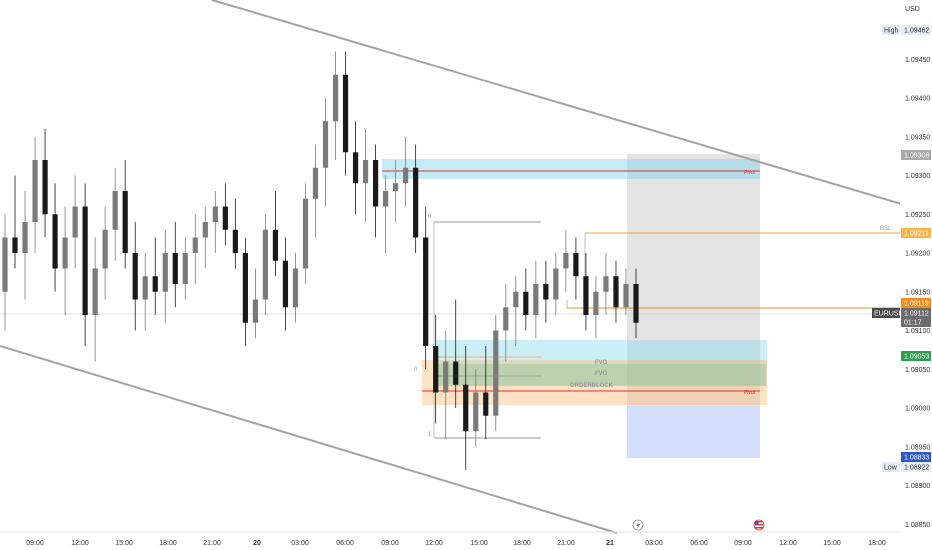  What do you see at coordinates (430, 217) in the screenshot?
I see `fib-label-0: 0` at bounding box center [430, 217].